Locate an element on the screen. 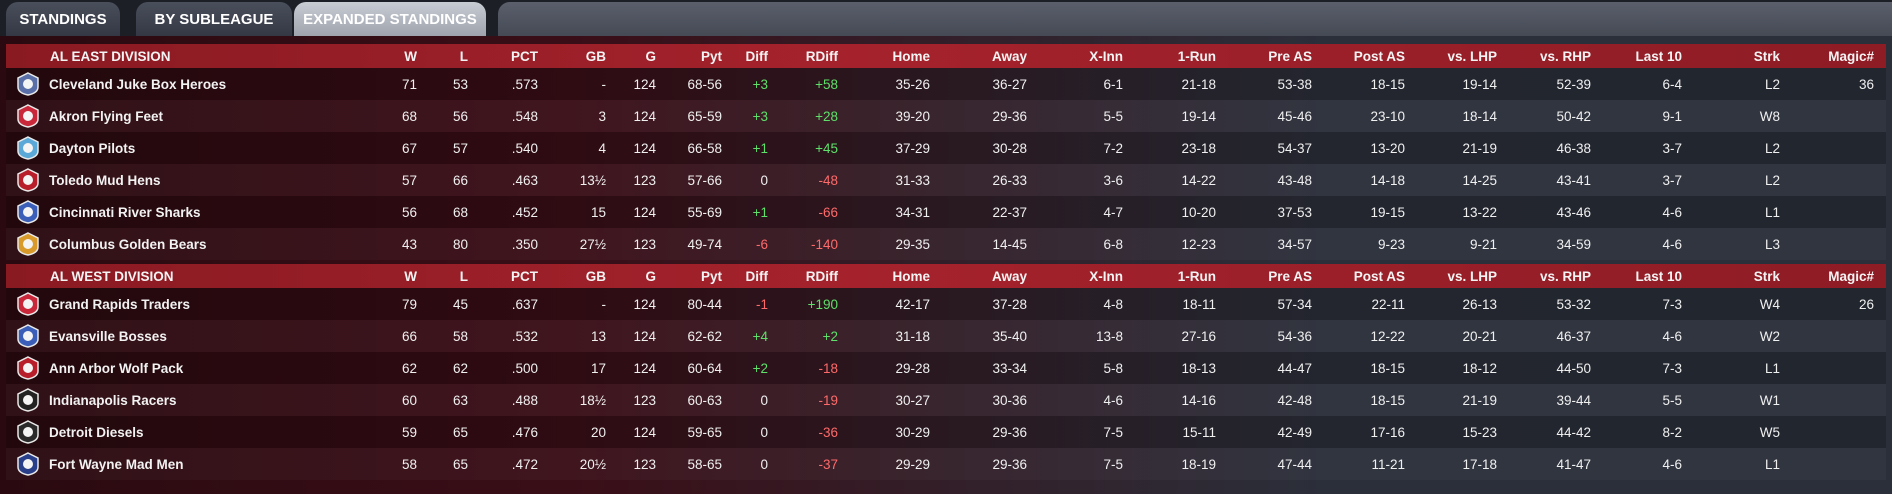  cincinnati-logo-icon is located at coordinates (28, 212).